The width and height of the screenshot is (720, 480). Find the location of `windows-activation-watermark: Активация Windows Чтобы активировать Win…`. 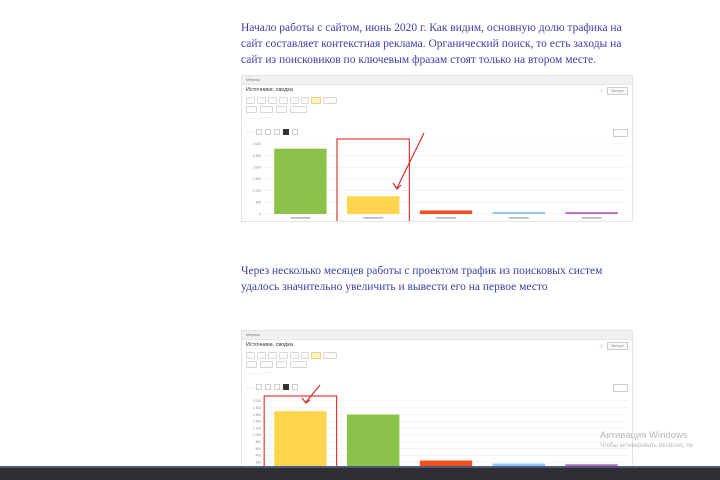

windows-activation-watermark: Активация Windows Чтобы активировать Win… is located at coordinates (646, 440).